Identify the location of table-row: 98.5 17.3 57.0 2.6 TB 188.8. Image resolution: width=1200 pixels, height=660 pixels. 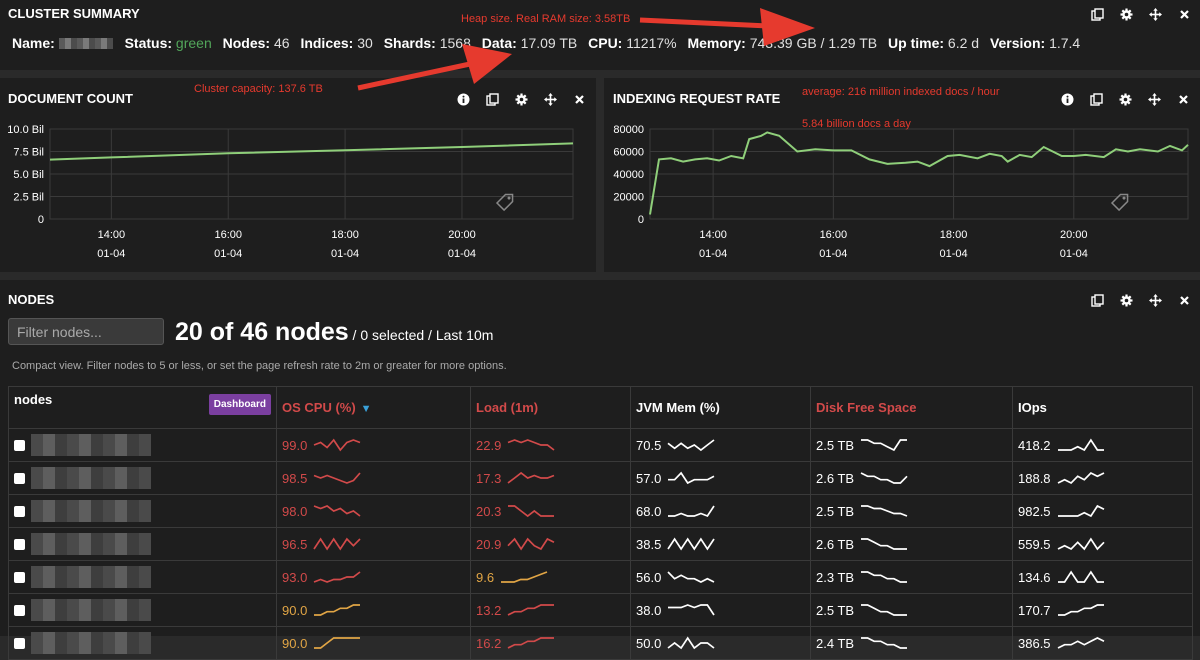
(600, 478).